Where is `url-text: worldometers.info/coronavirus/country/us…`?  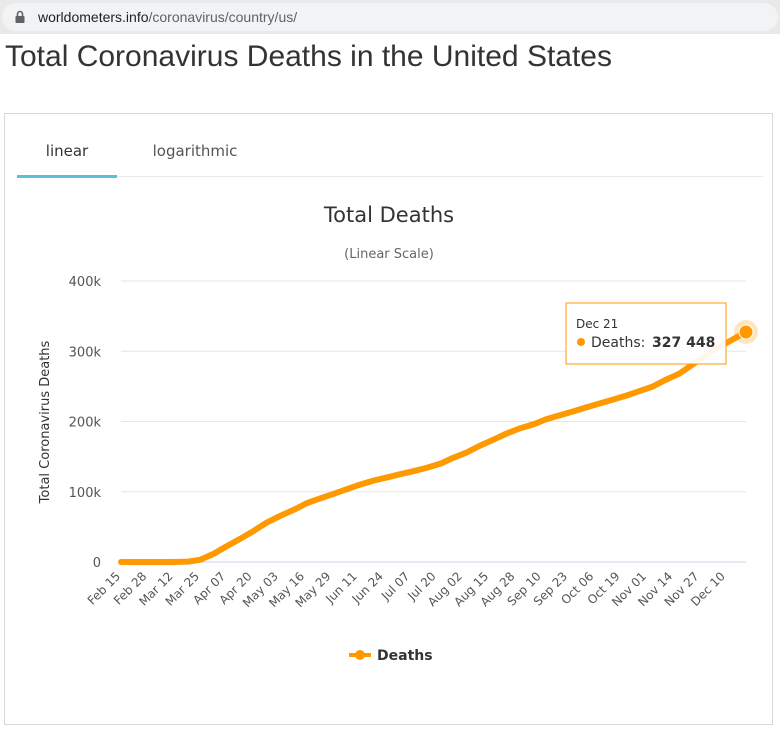 url-text: worldometers.info/coronavirus/country/us… is located at coordinates (167, 17).